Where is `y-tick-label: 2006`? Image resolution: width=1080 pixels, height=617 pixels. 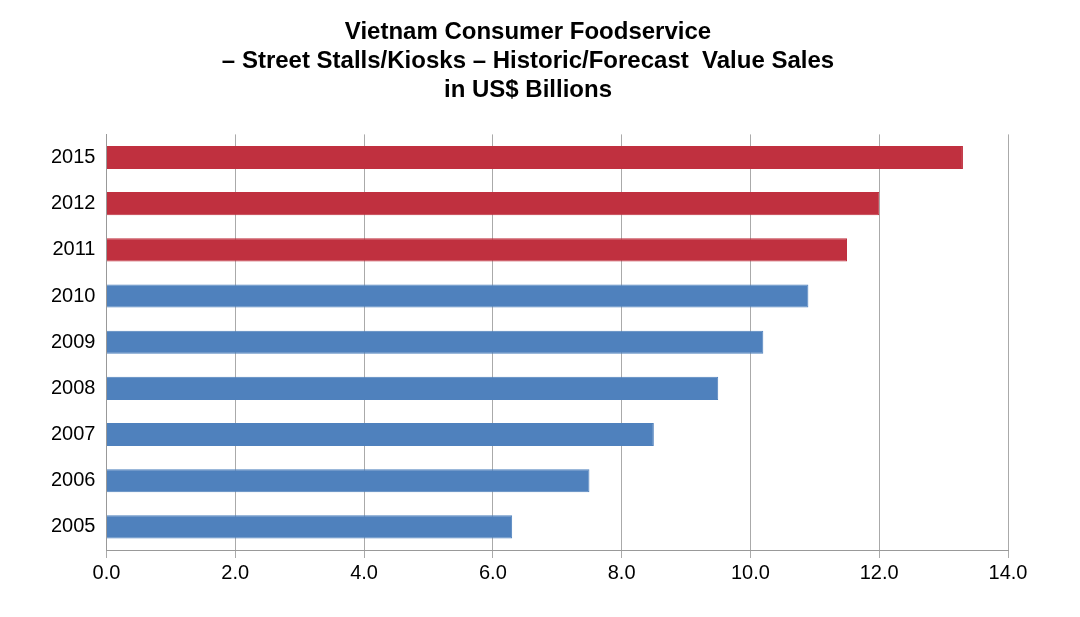 y-tick-label: 2006 is located at coordinates (73, 479).